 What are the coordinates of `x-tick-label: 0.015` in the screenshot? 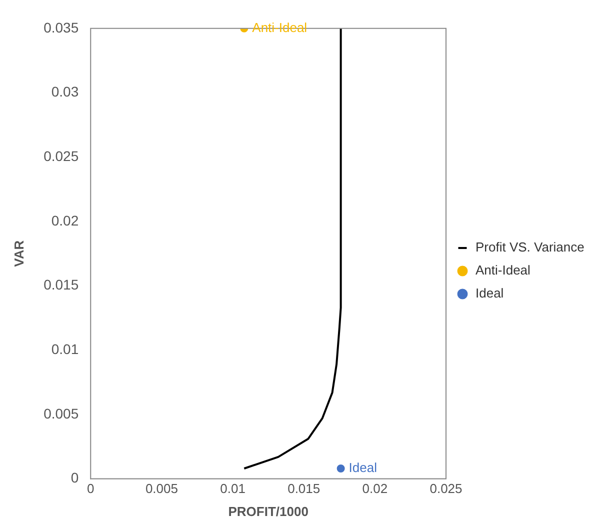 It's located at (304, 488).